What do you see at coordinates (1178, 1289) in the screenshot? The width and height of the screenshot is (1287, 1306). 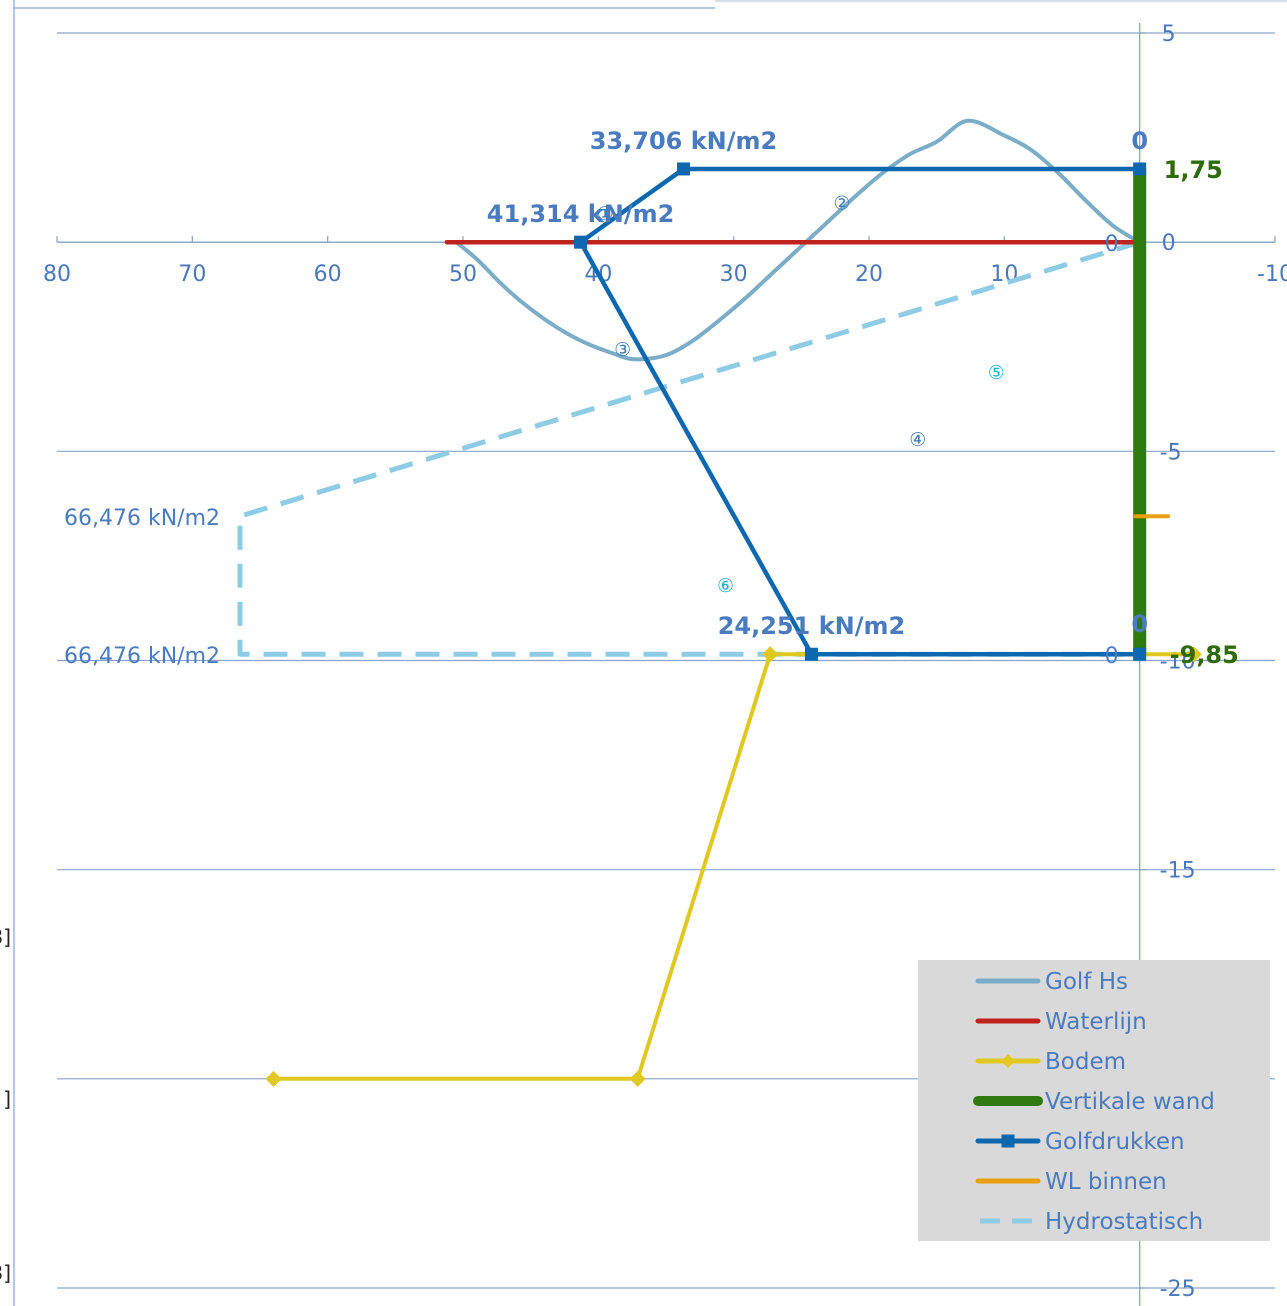 I see `y-tick-label-25: -25` at bounding box center [1178, 1289].